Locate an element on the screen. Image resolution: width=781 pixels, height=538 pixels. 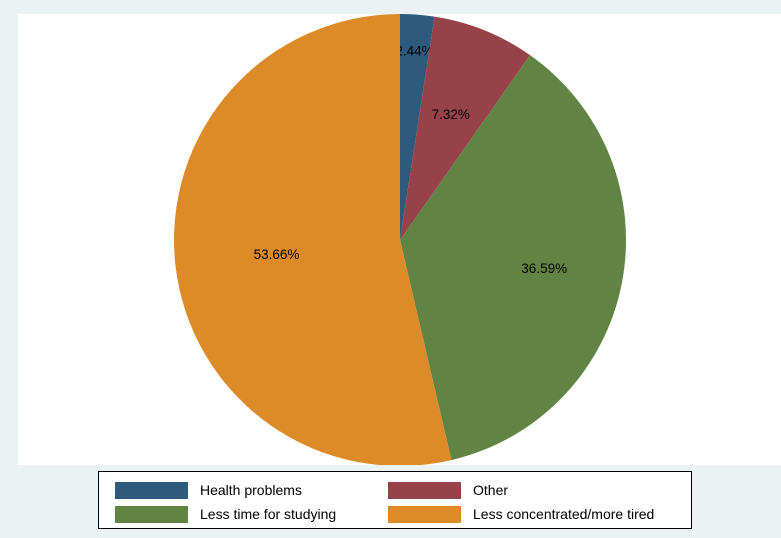
pie-slice-health-problems is located at coordinates (417, 127).